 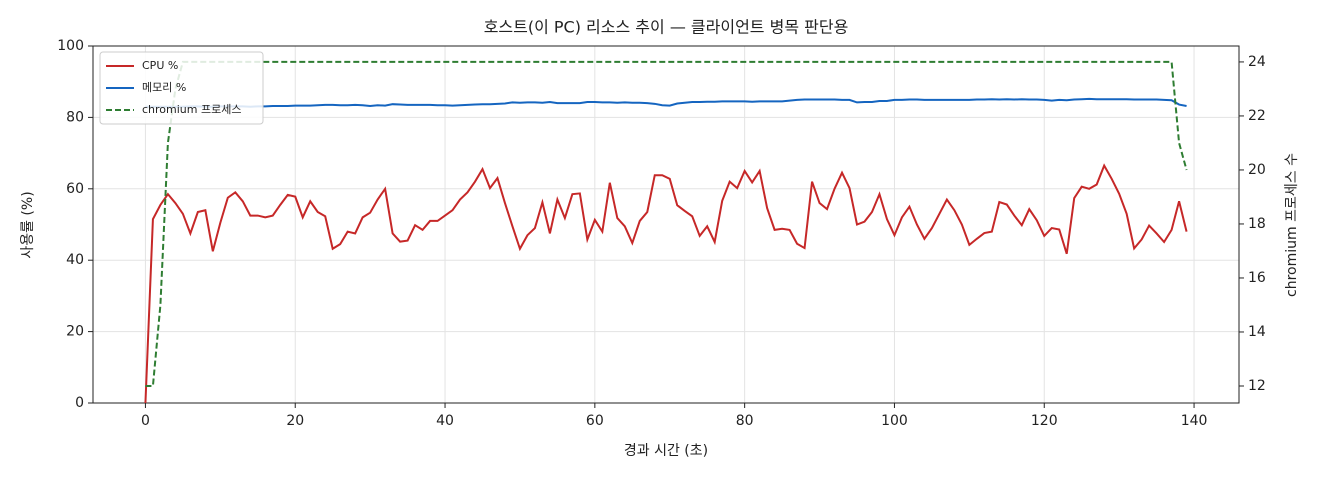 I want to click on y-tick-label: 0, so click(x=79, y=403).